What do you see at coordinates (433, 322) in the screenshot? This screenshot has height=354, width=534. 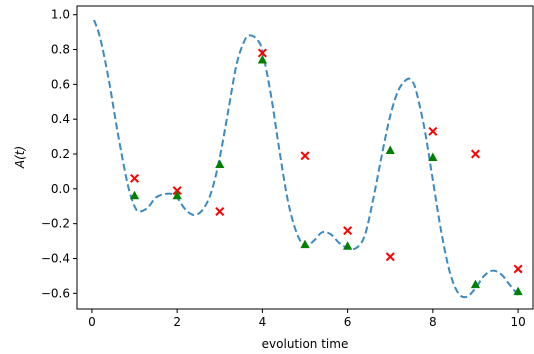 I see `x-tick-label: 8` at bounding box center [433, 322].